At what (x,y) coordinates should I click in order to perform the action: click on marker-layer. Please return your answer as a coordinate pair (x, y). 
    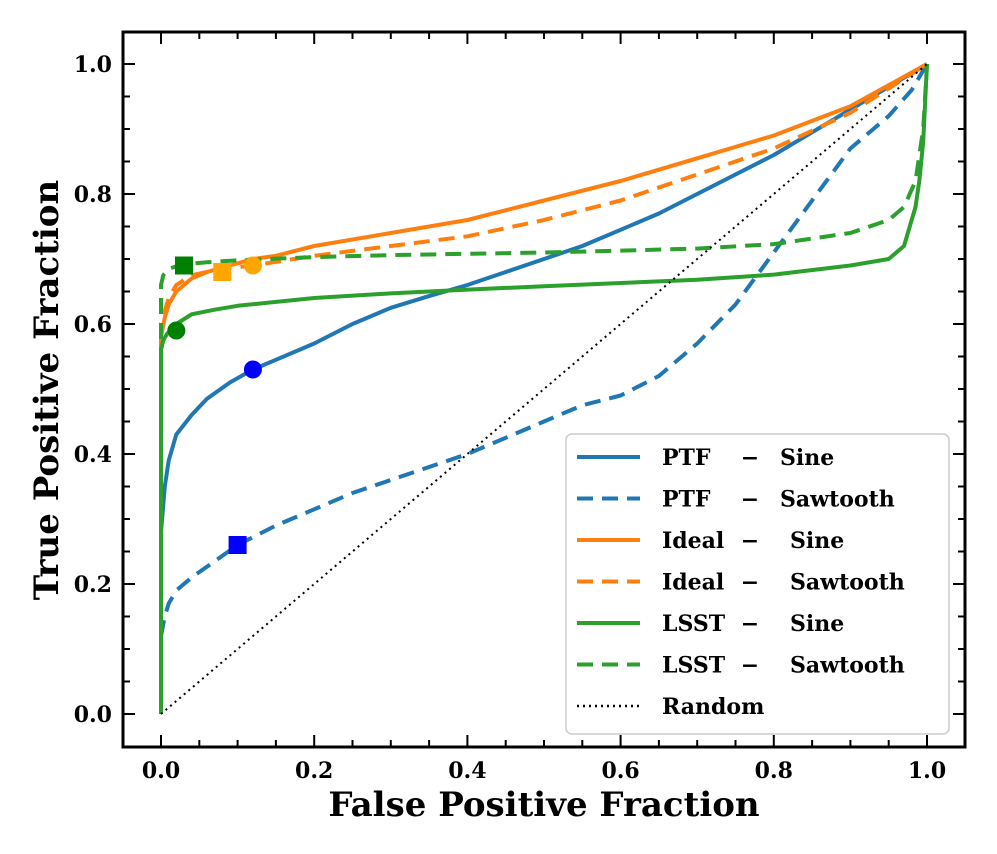
    Looking at the image, I should click on (214, 405).